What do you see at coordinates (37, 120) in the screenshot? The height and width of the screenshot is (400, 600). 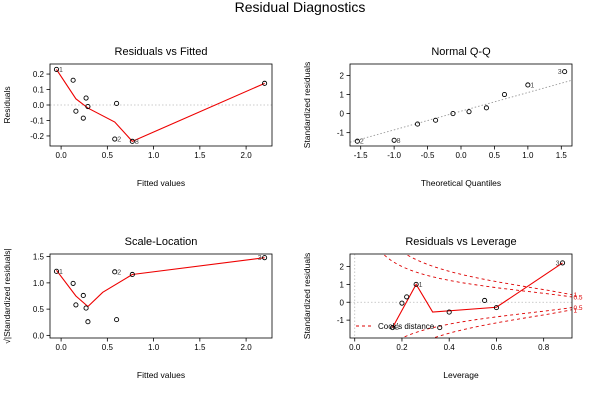 I see `rvf-y-tick-label-1: -0.1` at bounding box center [37, 120].